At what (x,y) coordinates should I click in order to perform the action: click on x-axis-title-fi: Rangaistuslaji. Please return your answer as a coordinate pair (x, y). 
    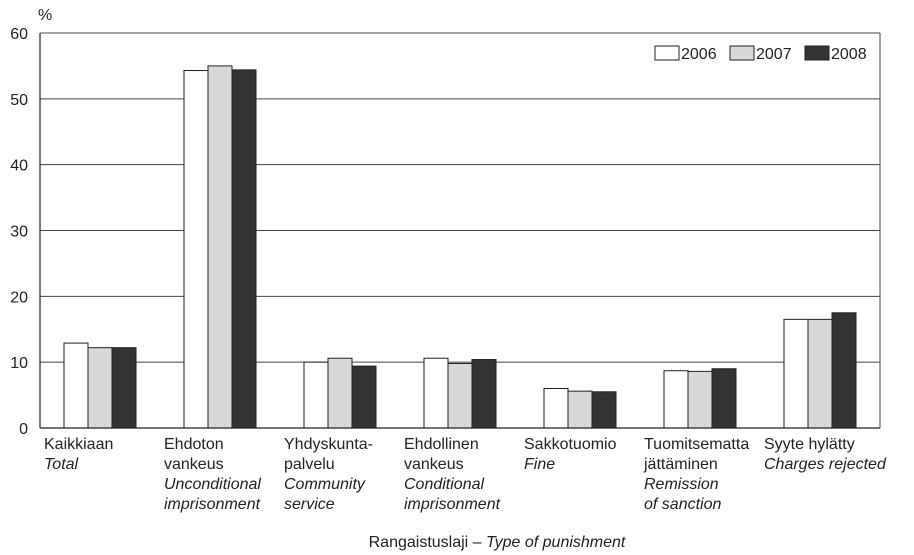
    Looking at the image, I should click on (419, 542).